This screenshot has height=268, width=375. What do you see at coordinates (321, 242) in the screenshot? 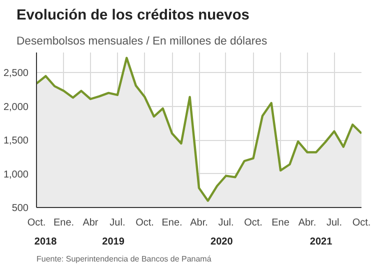
I see `text: 2021` at bounding box center [321, 242].